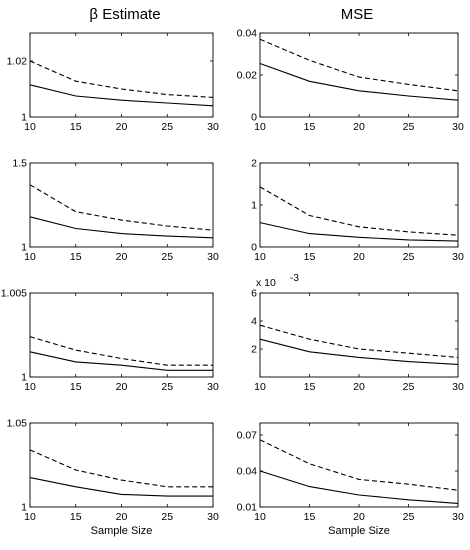 The height and width of the screenshot is (550, 470). I want to click on y-tick-label: 1.5, so click(19, 164).